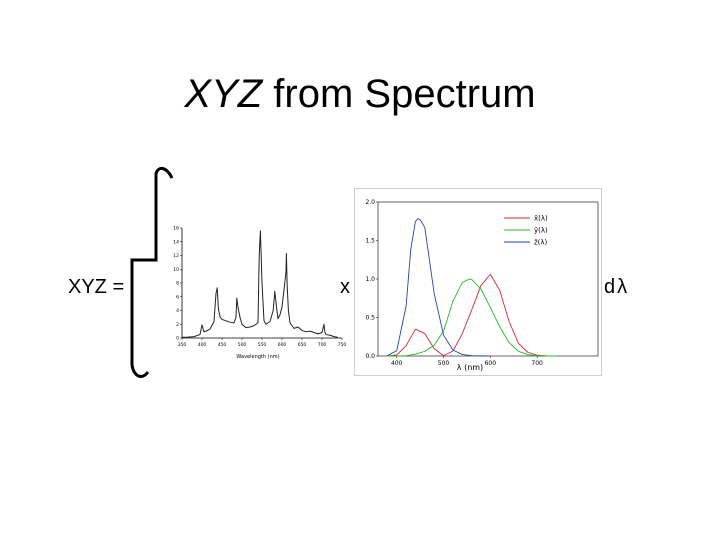  I want to click on differential-d-lambda: dλ, so click(617, 287).